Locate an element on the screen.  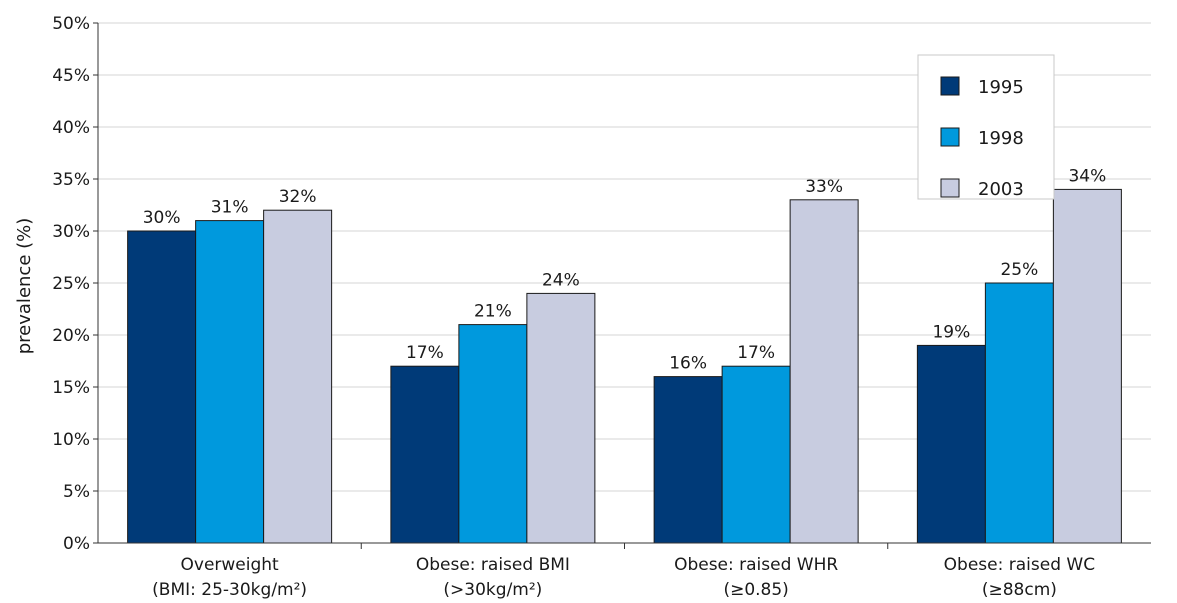
y-tick-label: 35% is located at coordinates (71, 180).